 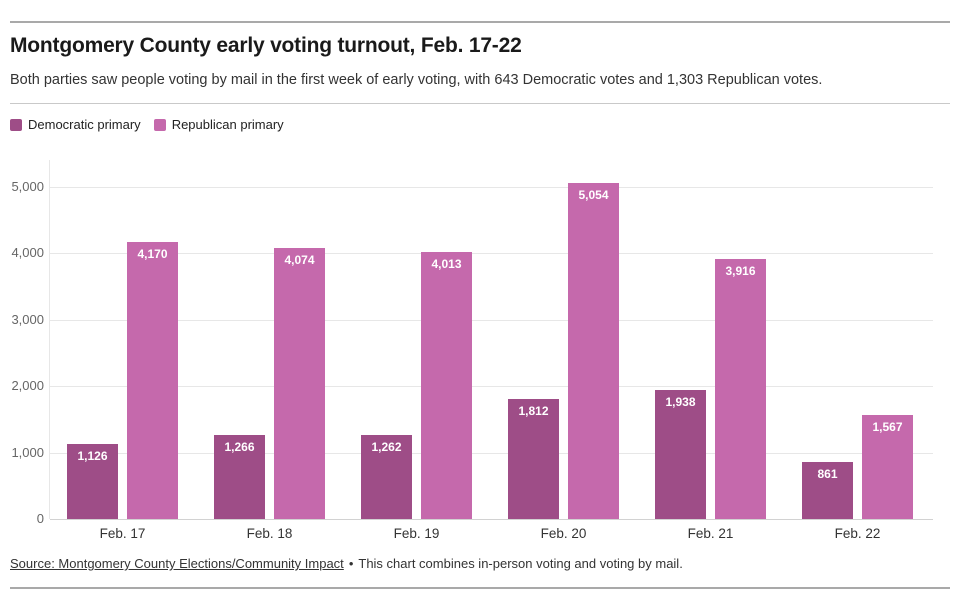 I want to click on x-tick-label-feb-21: Feb. 21, so click(x=710, y=533).